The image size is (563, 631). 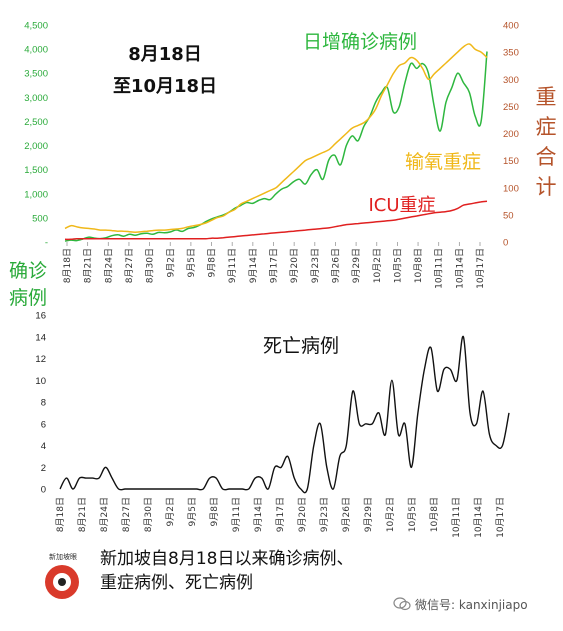 I want to click on wechat-id: 微信号: kanxinjiapo, so click(x=460, y=604).